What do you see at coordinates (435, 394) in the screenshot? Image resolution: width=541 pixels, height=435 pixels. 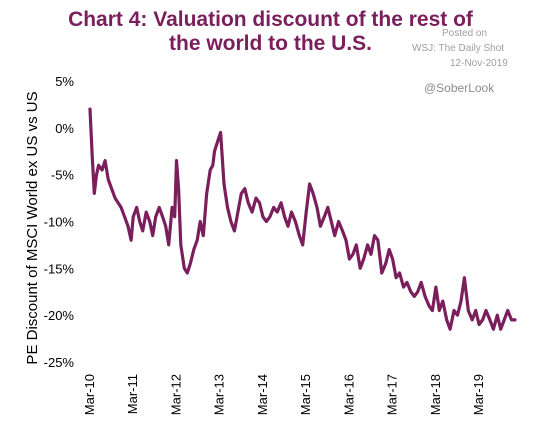 I see `x-tick-label: Mar-18` at bounding box center [435, 394].